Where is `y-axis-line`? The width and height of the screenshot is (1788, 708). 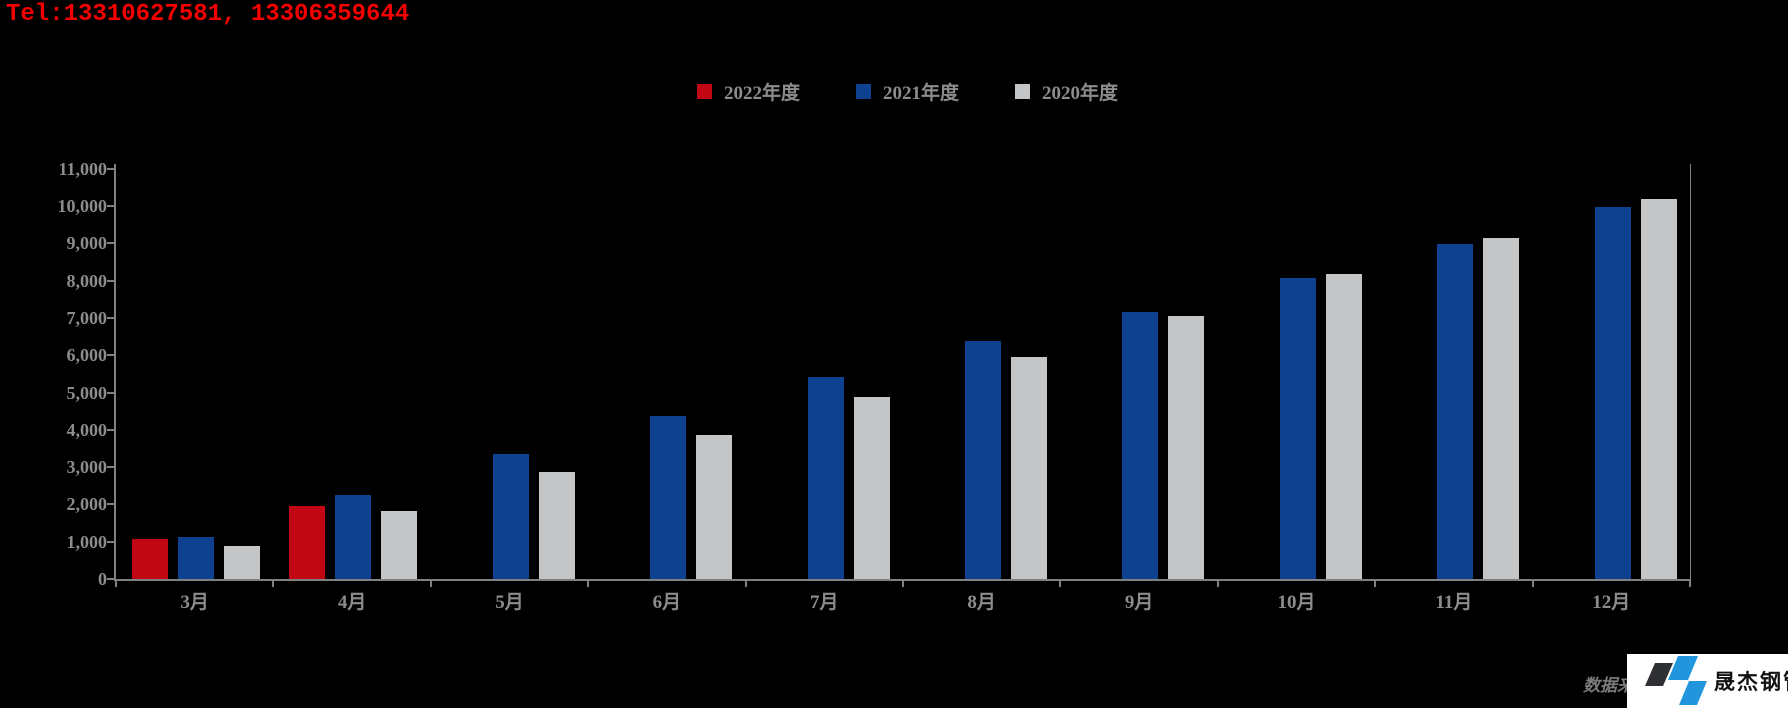 y-axis-line is located at coordinates (115, 371).